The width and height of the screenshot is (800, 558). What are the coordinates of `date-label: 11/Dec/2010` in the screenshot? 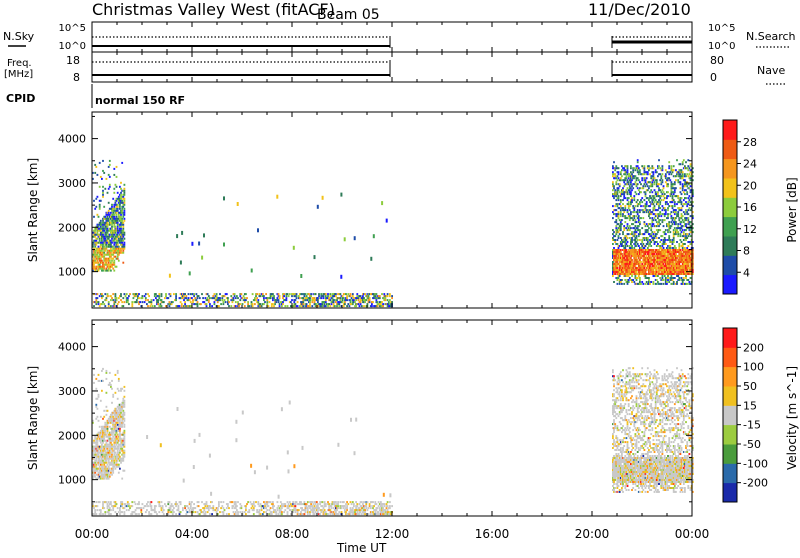 It's located at (639, 9).